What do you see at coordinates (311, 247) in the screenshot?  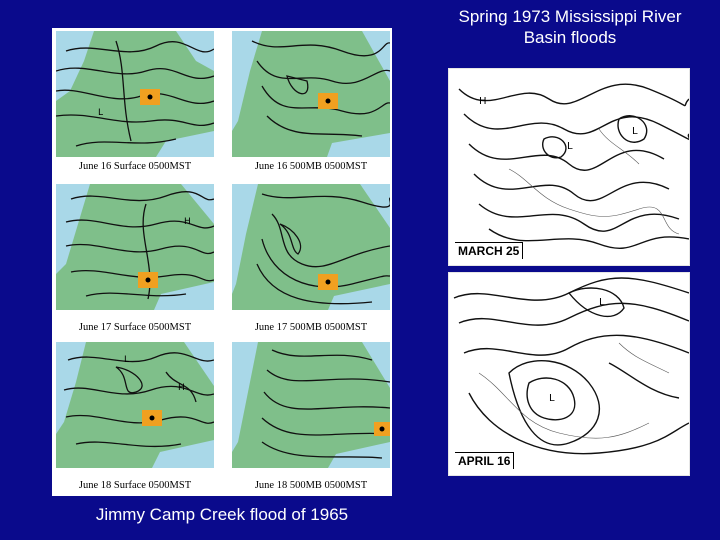 I see `500mb-map-june-17` at bounding box center [311, 247].